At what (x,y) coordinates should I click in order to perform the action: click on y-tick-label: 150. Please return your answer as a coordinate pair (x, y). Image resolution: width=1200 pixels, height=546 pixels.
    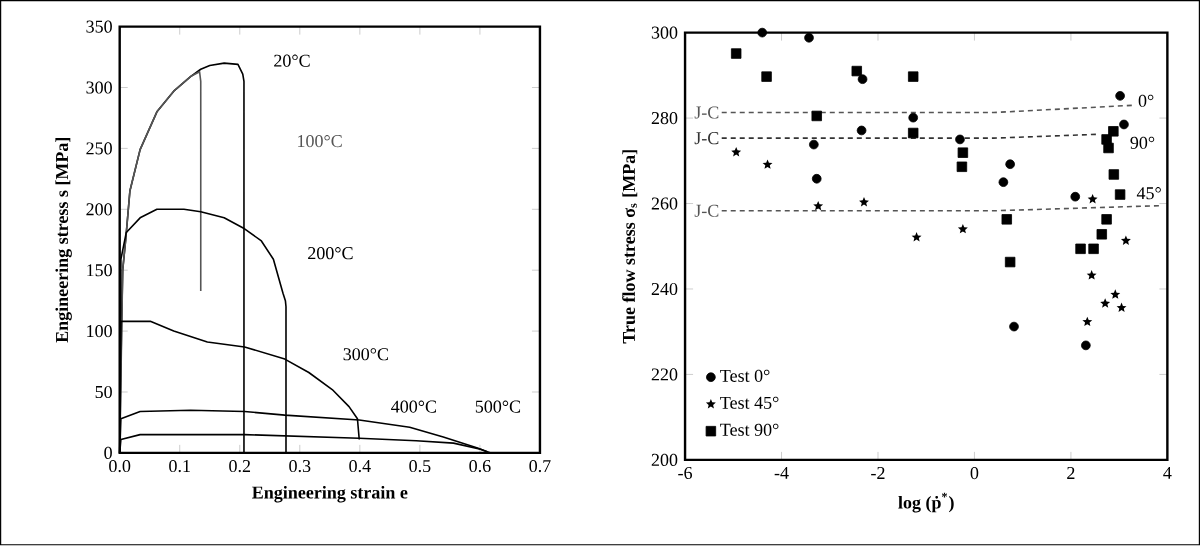
    Looking at the image, I should click on (99, 270).